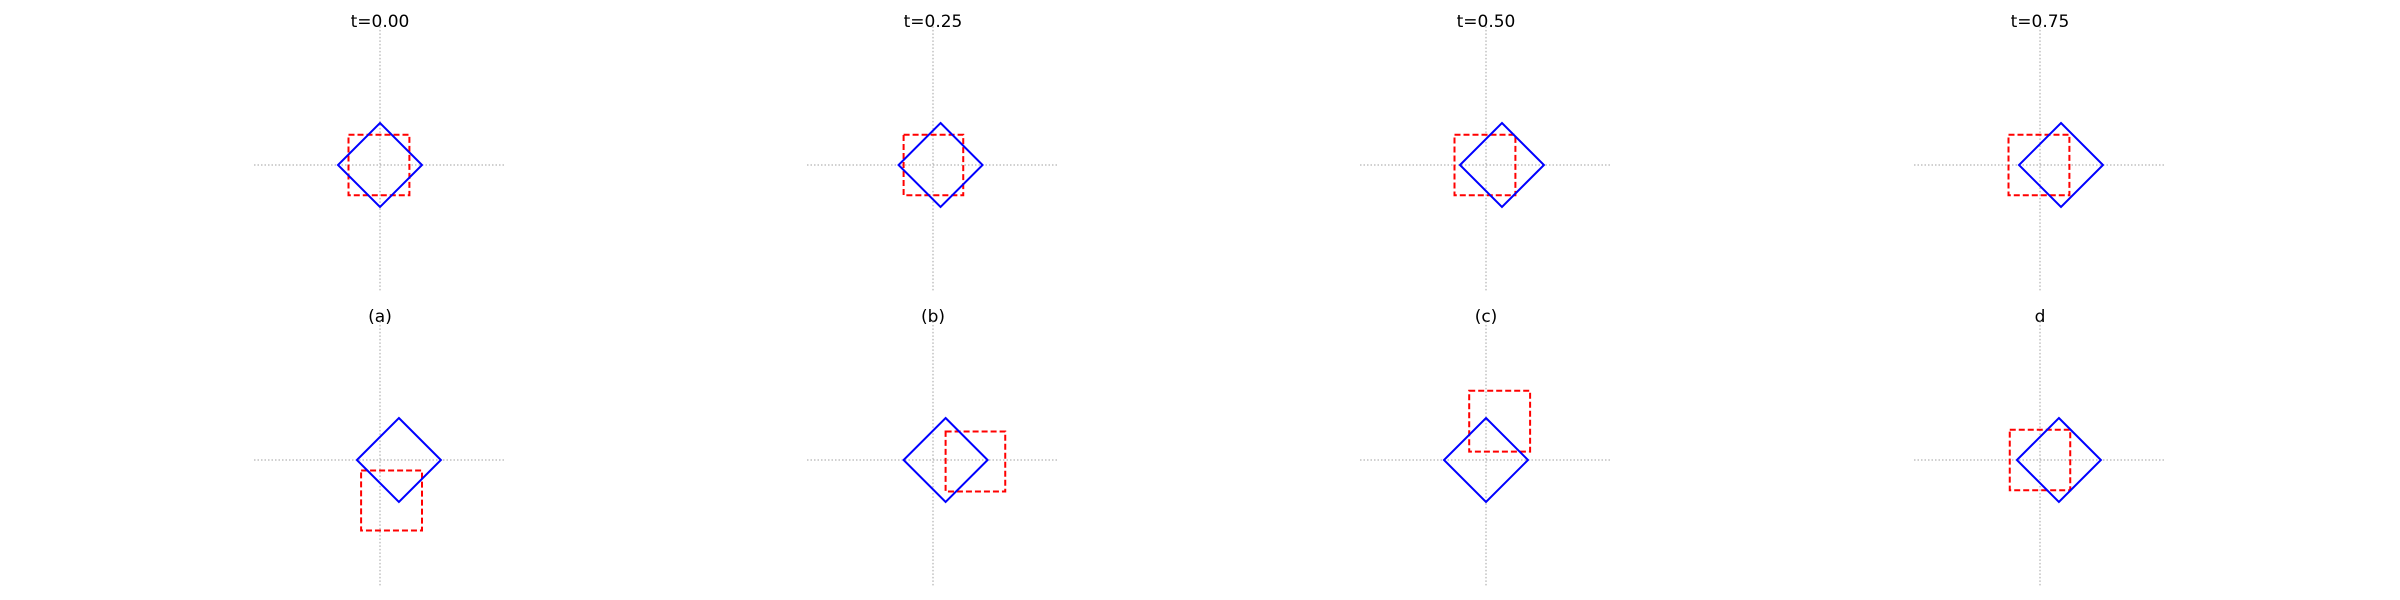 Image resolution: width=2400 pixels, height=600 pixels. I want to click on panel-7: (c), so click(1486, 453).